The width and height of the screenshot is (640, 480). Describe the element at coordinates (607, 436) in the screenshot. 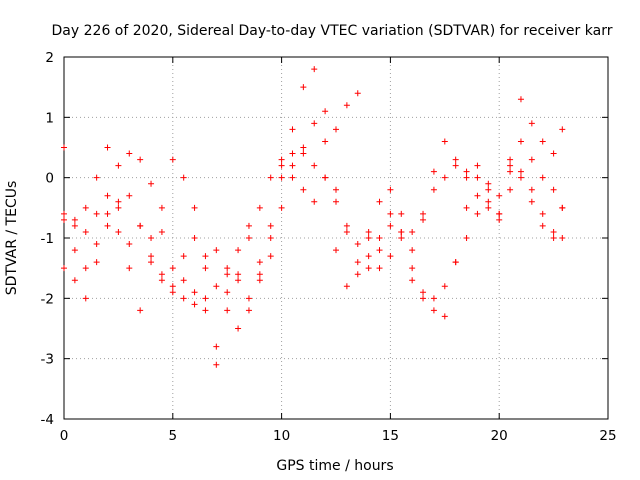

I see `x-tick-label: 25` at that location.